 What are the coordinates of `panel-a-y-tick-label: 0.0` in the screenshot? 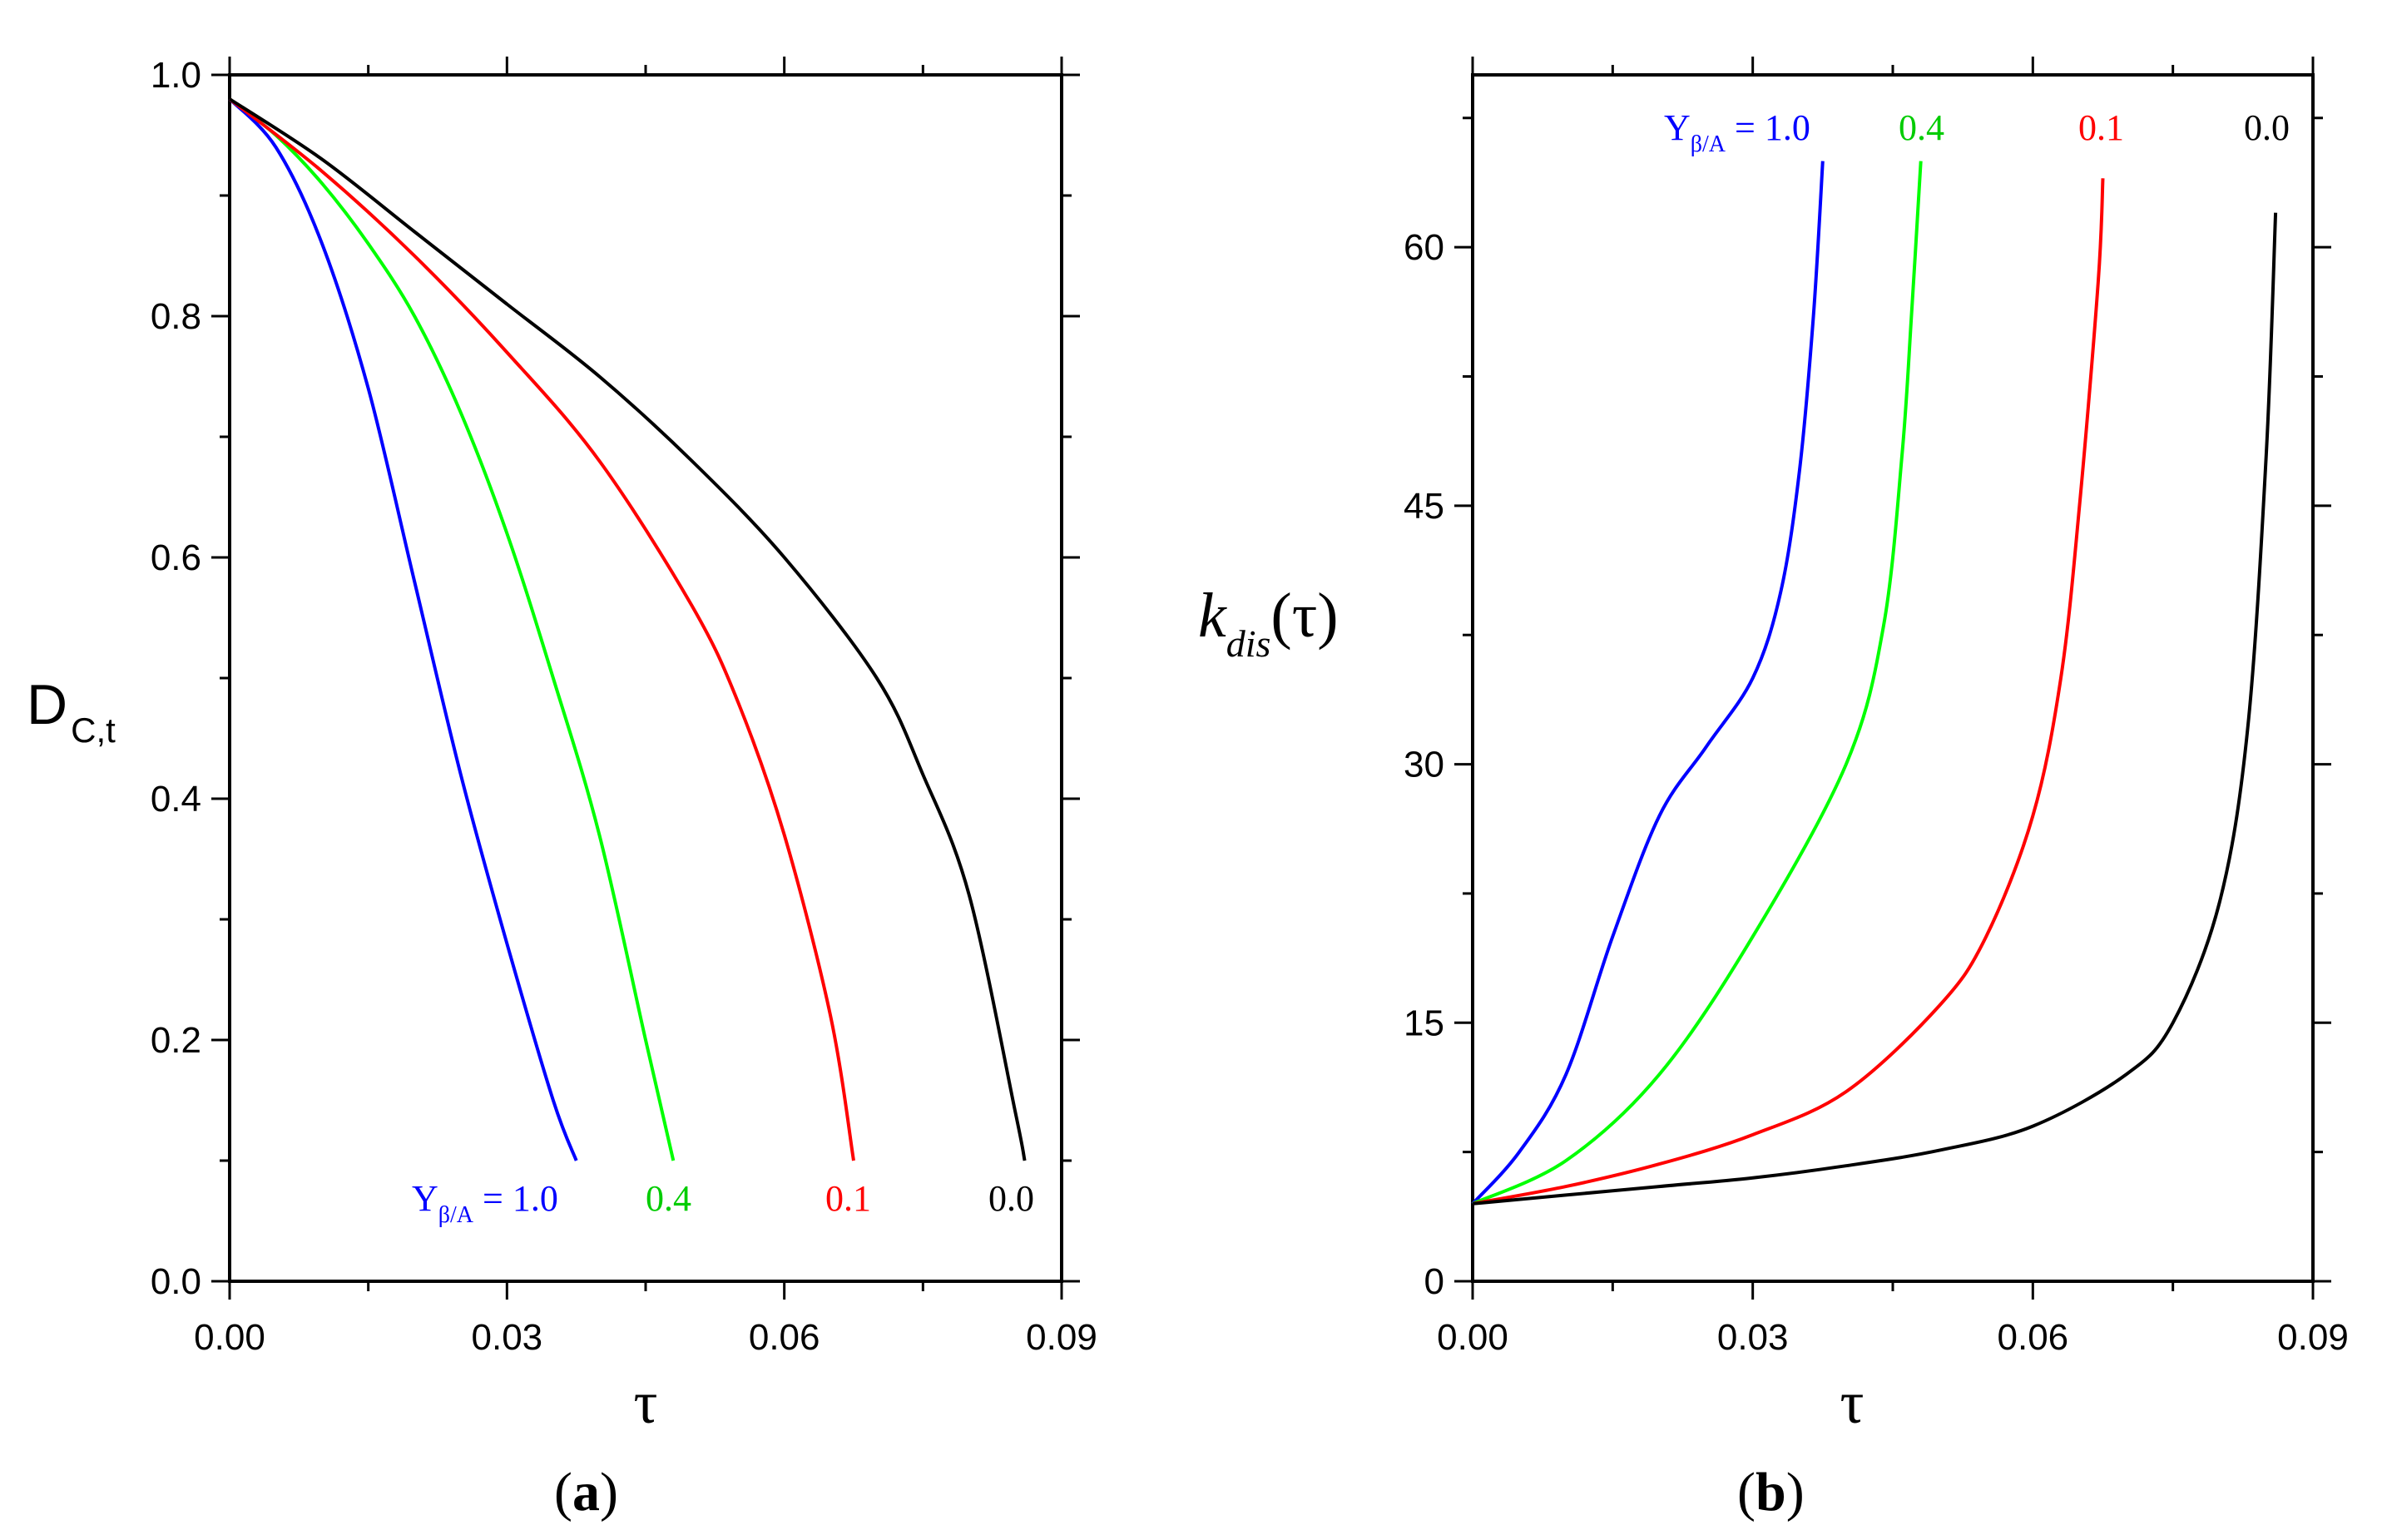 It's located at (176, 1281).